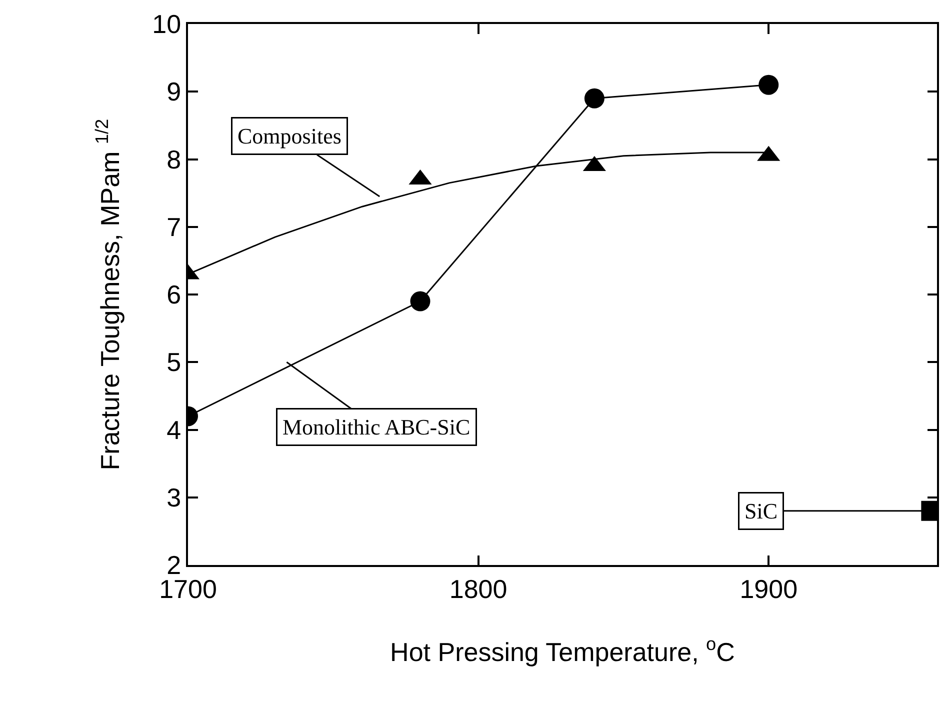 The height and width of the screenshot is (726, 947). I want to click on x-axis-title: Hot Pressing Temperature, $^{o}$C, so click(562, 651).